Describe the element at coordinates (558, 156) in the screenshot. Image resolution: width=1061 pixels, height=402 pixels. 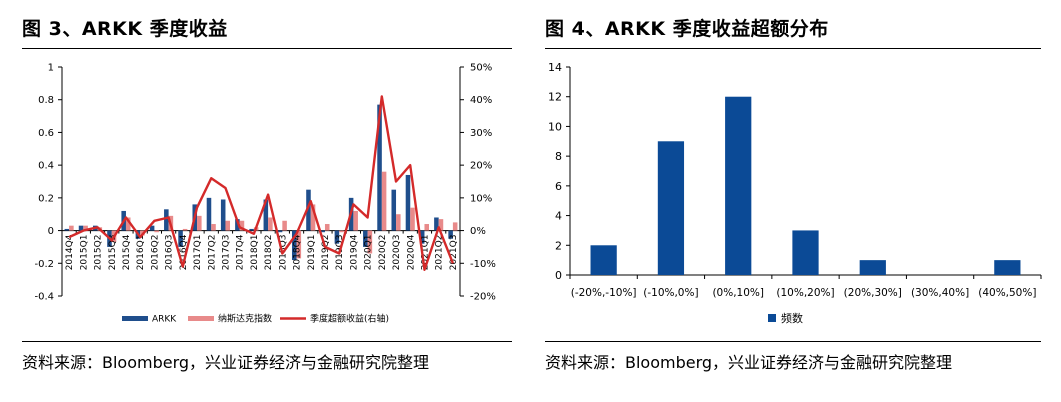
I see `y-axis-tick-label: 8` at that location.